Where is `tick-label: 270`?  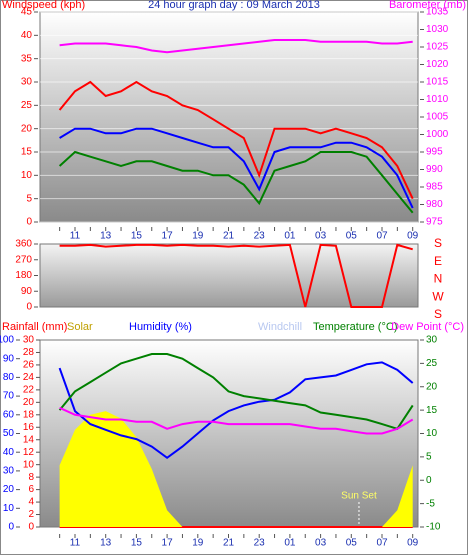
tick-label: 270 is located at coordinates (23, 259).